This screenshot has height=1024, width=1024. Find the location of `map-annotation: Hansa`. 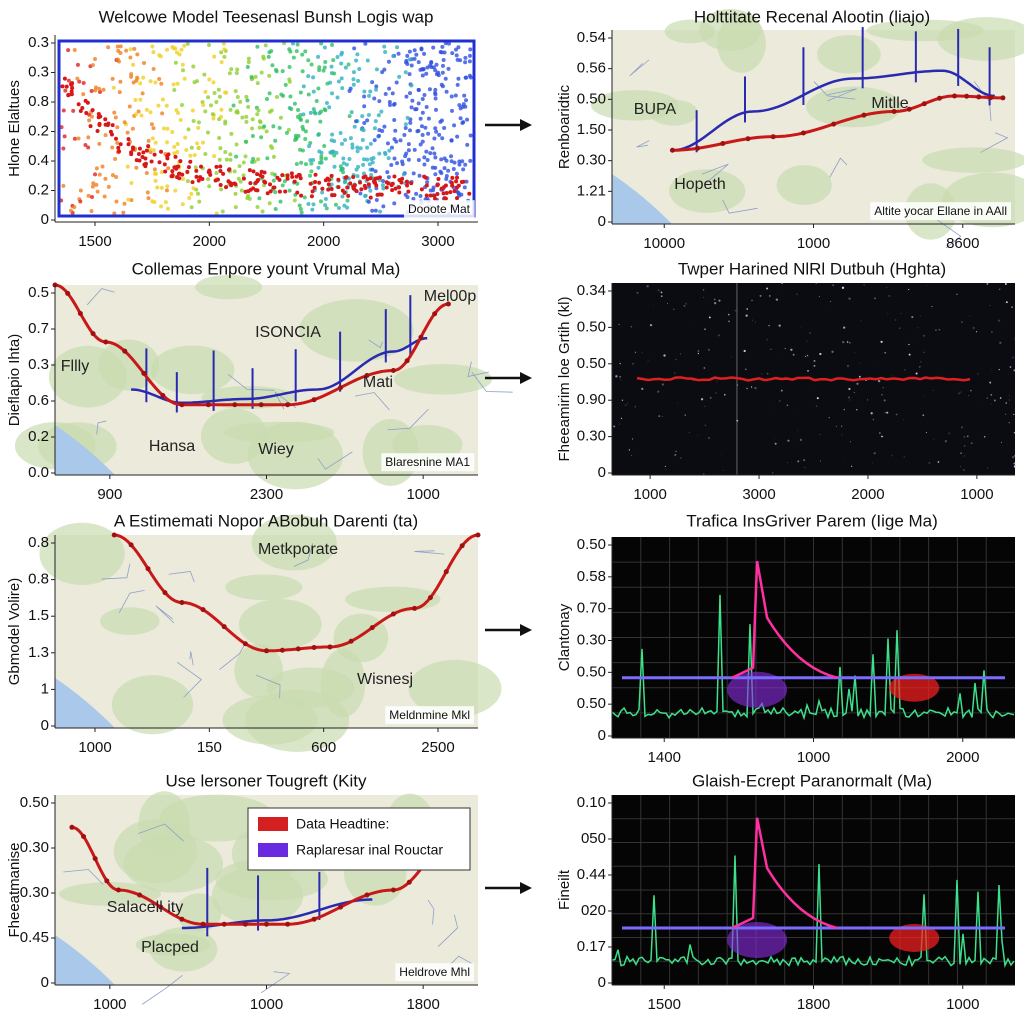

map-annotation: Hansa is located at coordinates (172, 446).